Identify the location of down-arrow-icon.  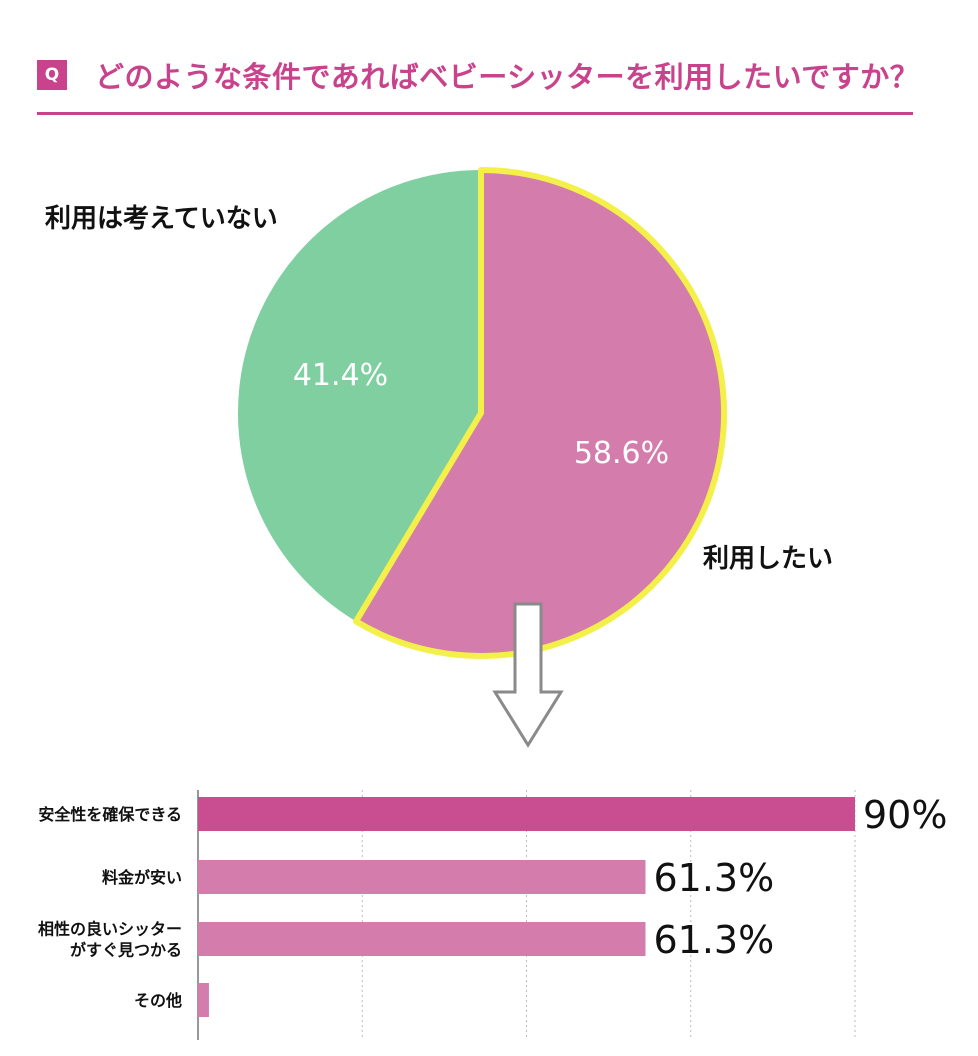
(528, 675).